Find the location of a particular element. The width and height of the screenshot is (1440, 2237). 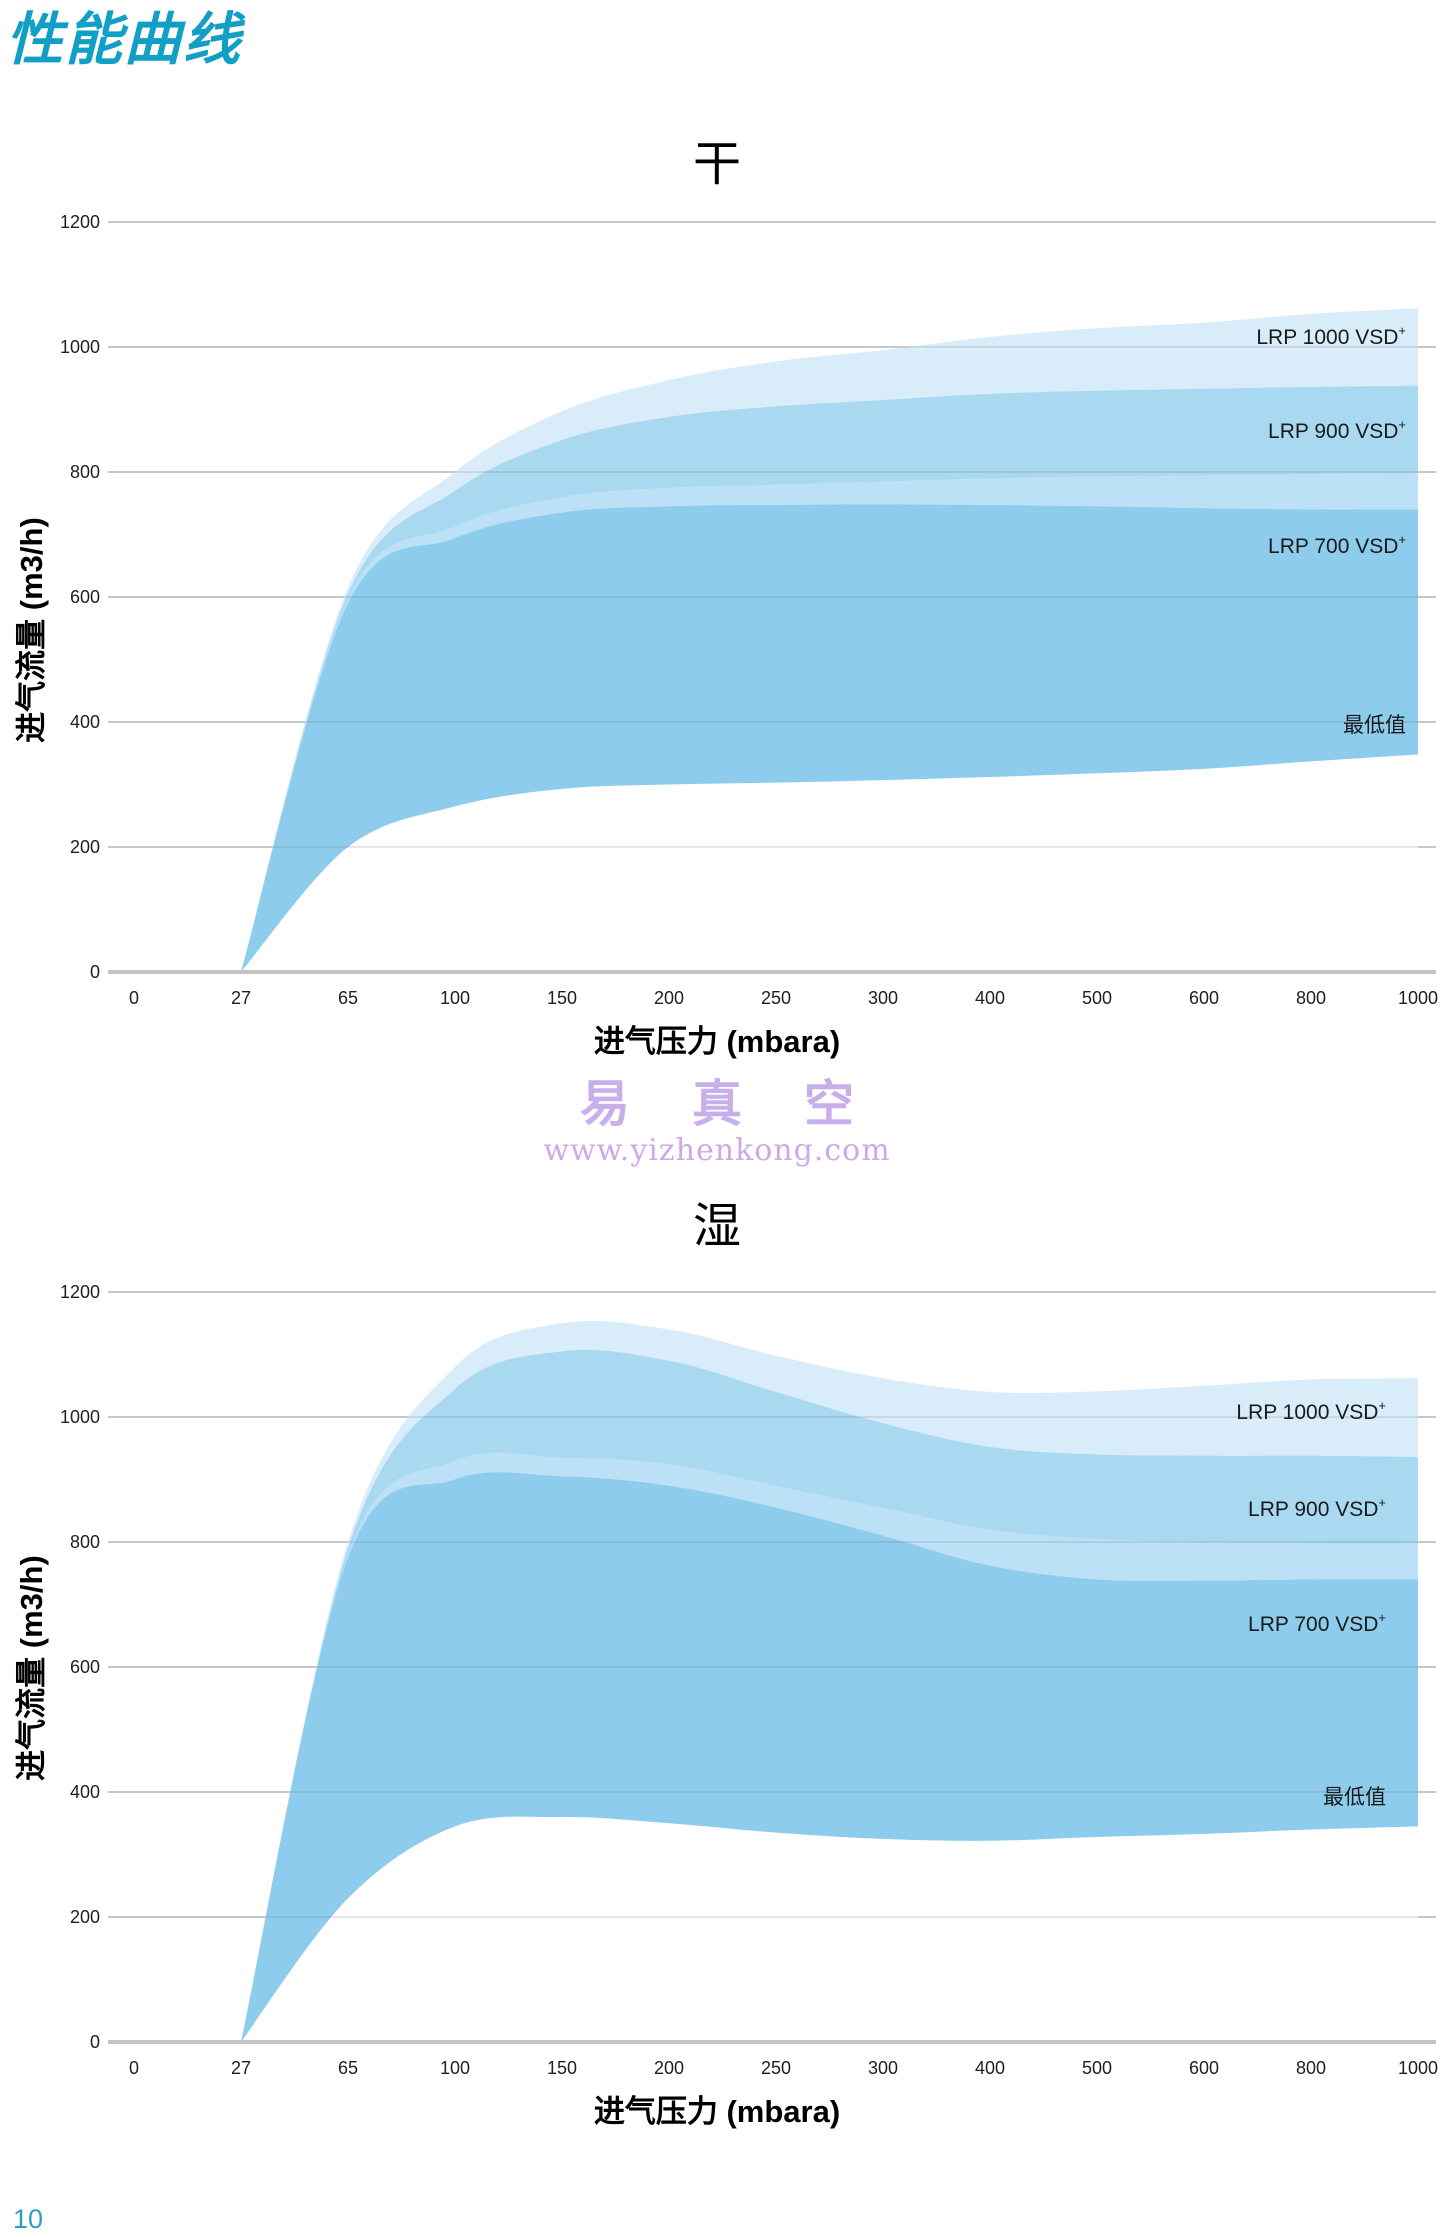

page-title: 性能曲线 is located at coordinates (124, 40).